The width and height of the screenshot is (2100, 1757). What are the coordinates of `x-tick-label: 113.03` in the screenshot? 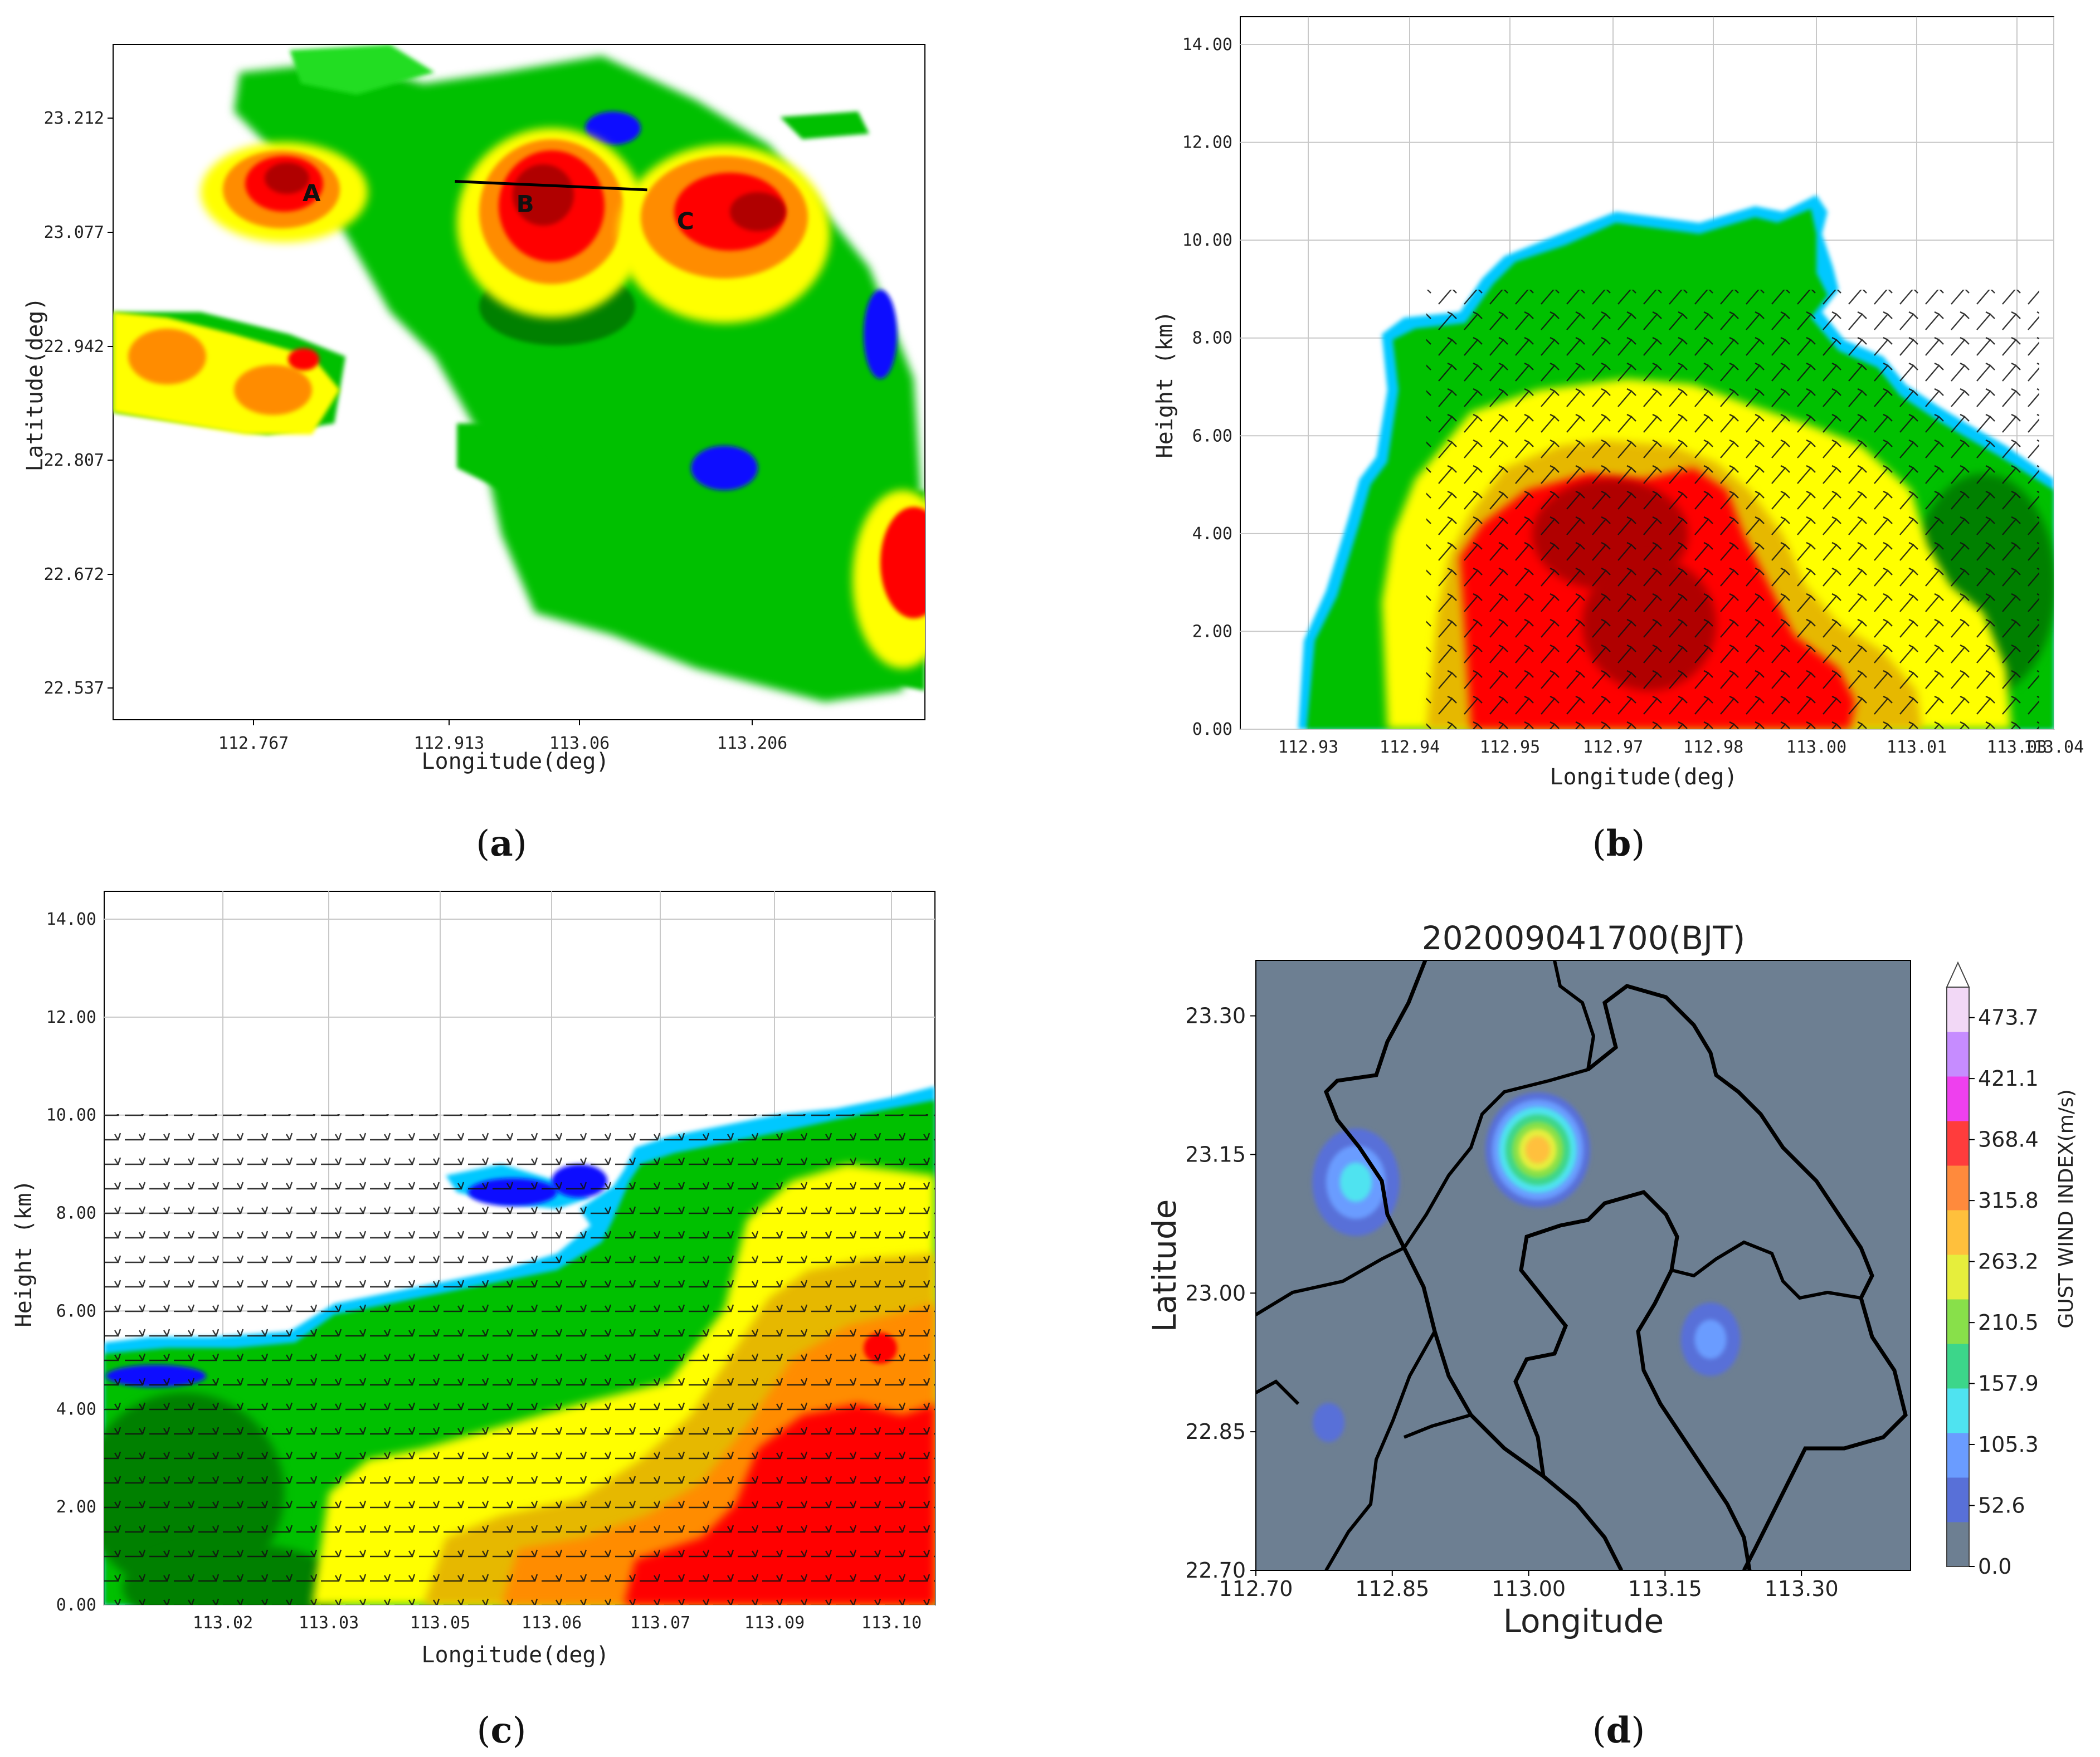 It's located at (329, 1623).